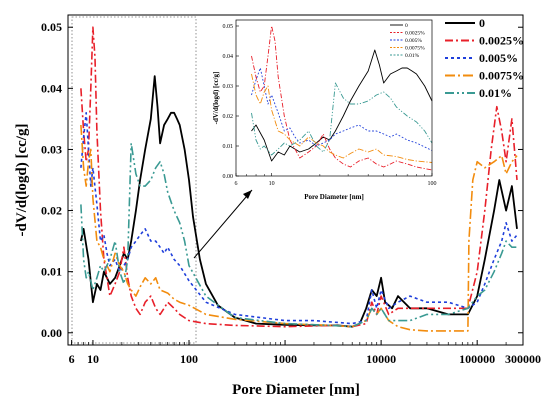  What do you see at coordinates (415, 49) in the screenshot?
I see `inset-legend-label: 0.0075%` at bounding box center [415, 49].